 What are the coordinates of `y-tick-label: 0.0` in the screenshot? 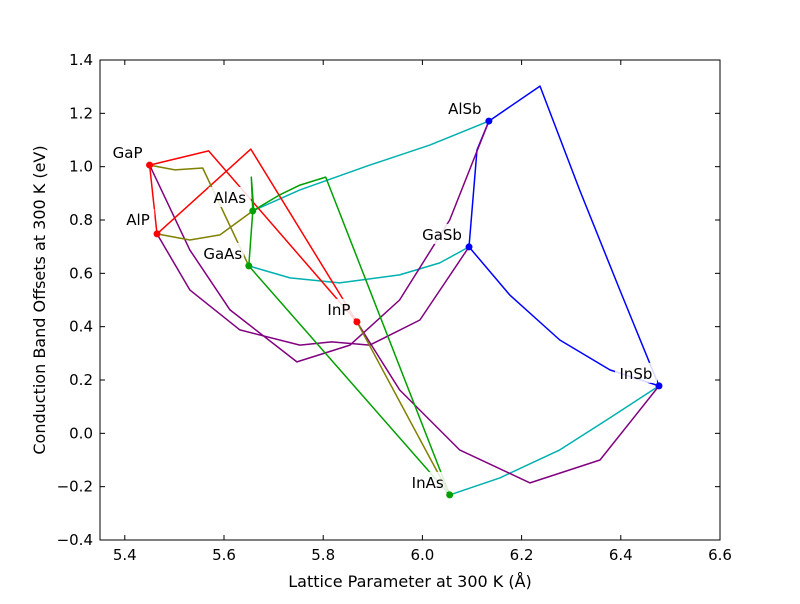 It's located at (81, 433).